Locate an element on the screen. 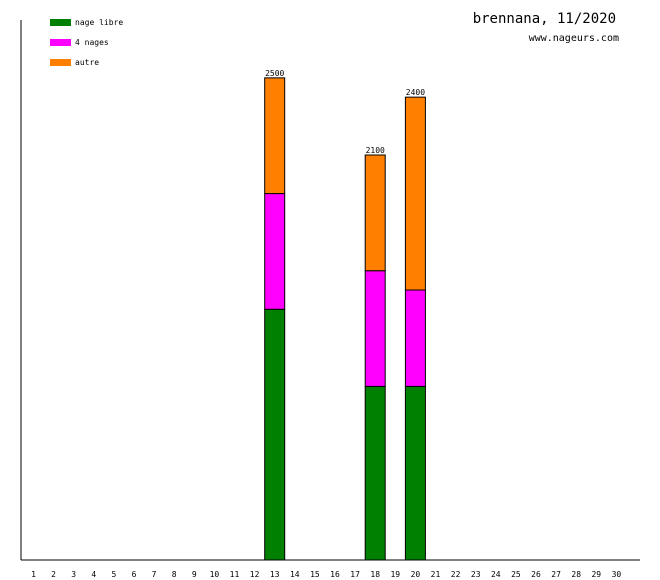 This screenshot has width=660, height=580. data-label: 2500 is located at coordinates (274, 73).